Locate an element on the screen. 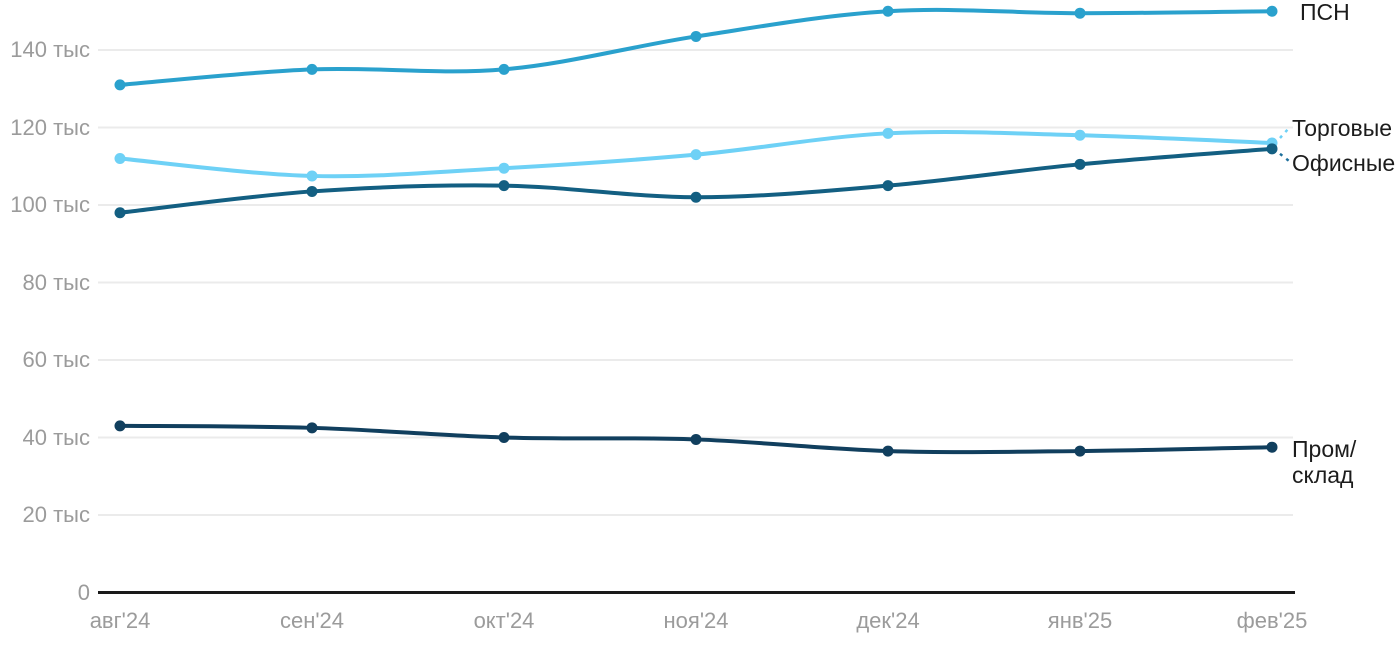 The image size is (1400, 650). series-label-torgovye: Торговые is located at coordinates (1342, 128).